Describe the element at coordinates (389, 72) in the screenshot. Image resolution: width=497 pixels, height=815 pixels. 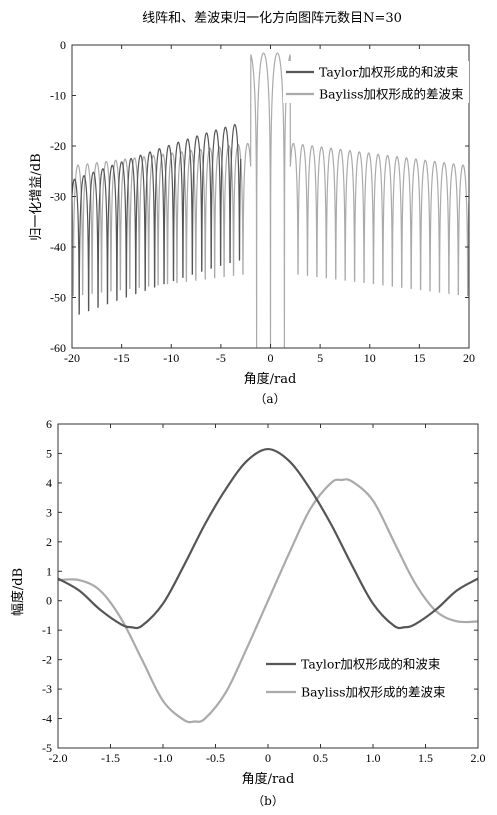
I see `chart-a-legend-label: Taylor加权形成的和波束` at that location.